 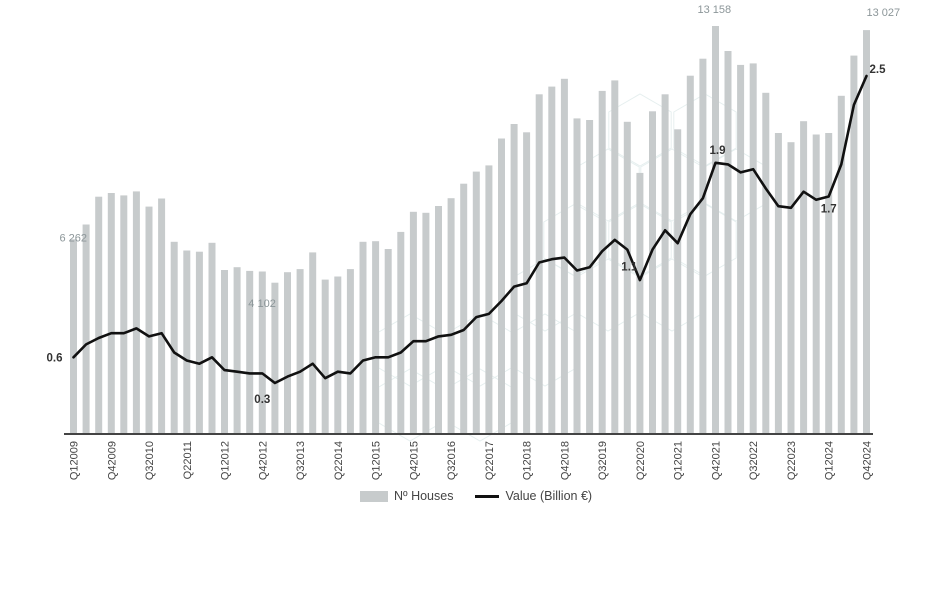 What do you see at coordinates (868, 460) in the screenshot?
I see `tick-label-Q42024: Q42024` at bounding box center [868, 460].